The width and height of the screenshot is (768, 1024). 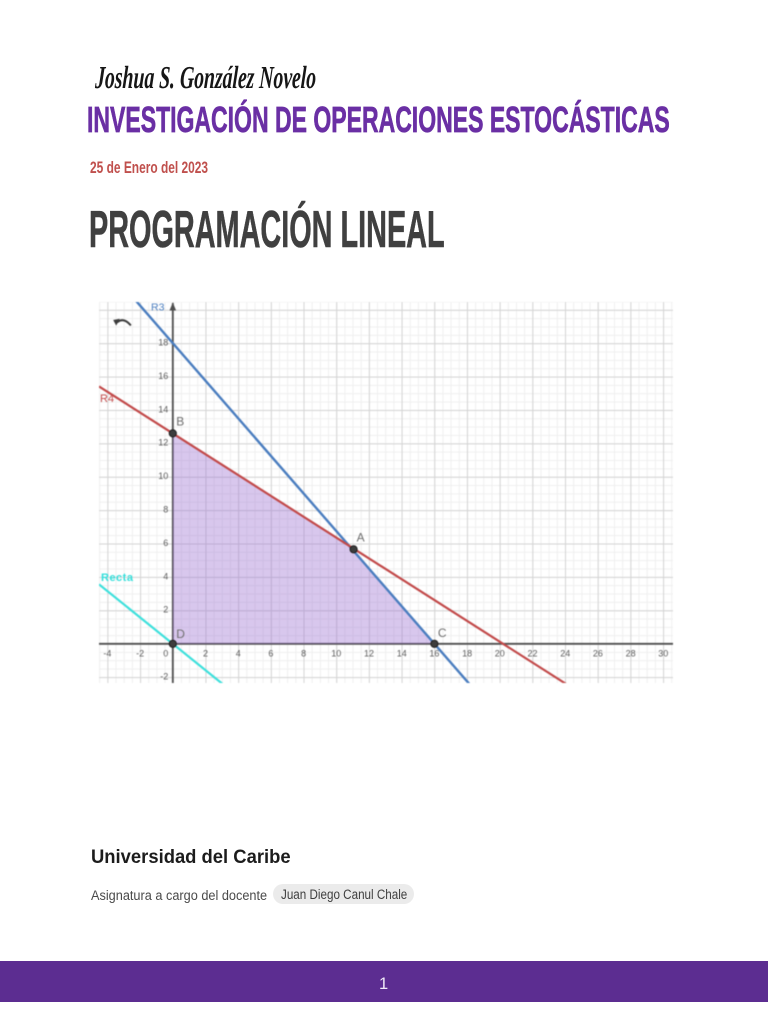 What do you see at coordinates (500, 653) in the screenshot?
I see `svg-text: 20` at bounding box center [500, 653].